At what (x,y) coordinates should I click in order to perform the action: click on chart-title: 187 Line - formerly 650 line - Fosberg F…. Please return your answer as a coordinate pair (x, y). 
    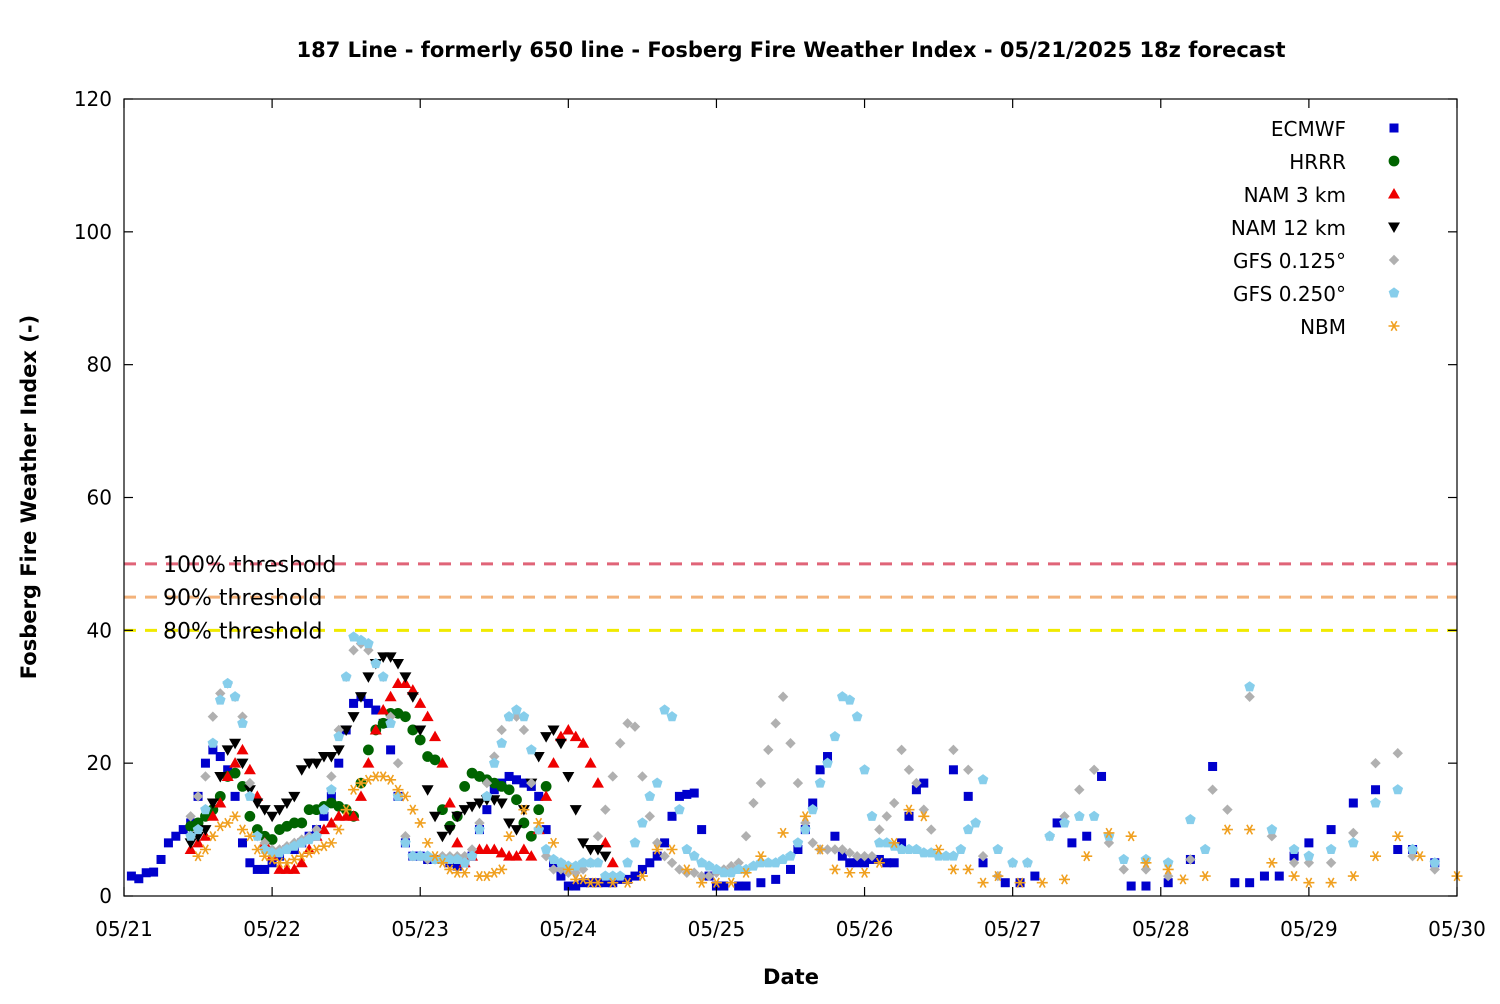
    Looking at the image, I should click on (790, 50).